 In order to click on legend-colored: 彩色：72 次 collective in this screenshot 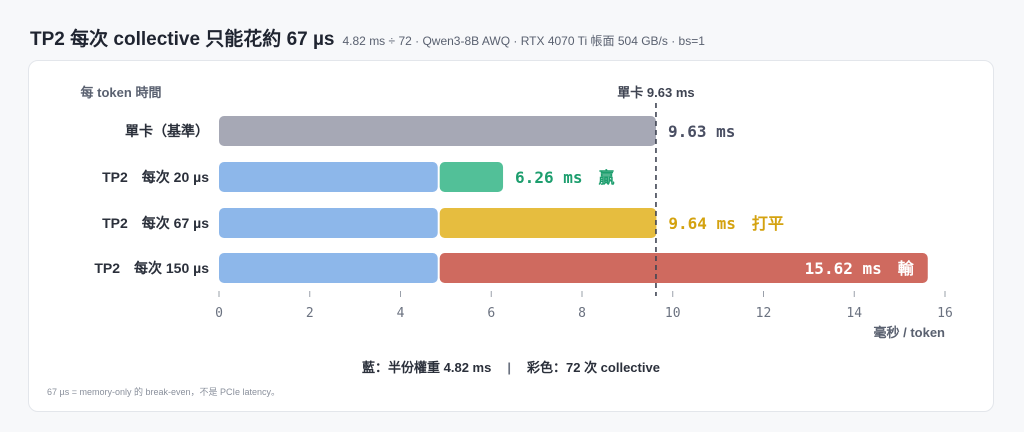, I will do `click(593, 367)`.